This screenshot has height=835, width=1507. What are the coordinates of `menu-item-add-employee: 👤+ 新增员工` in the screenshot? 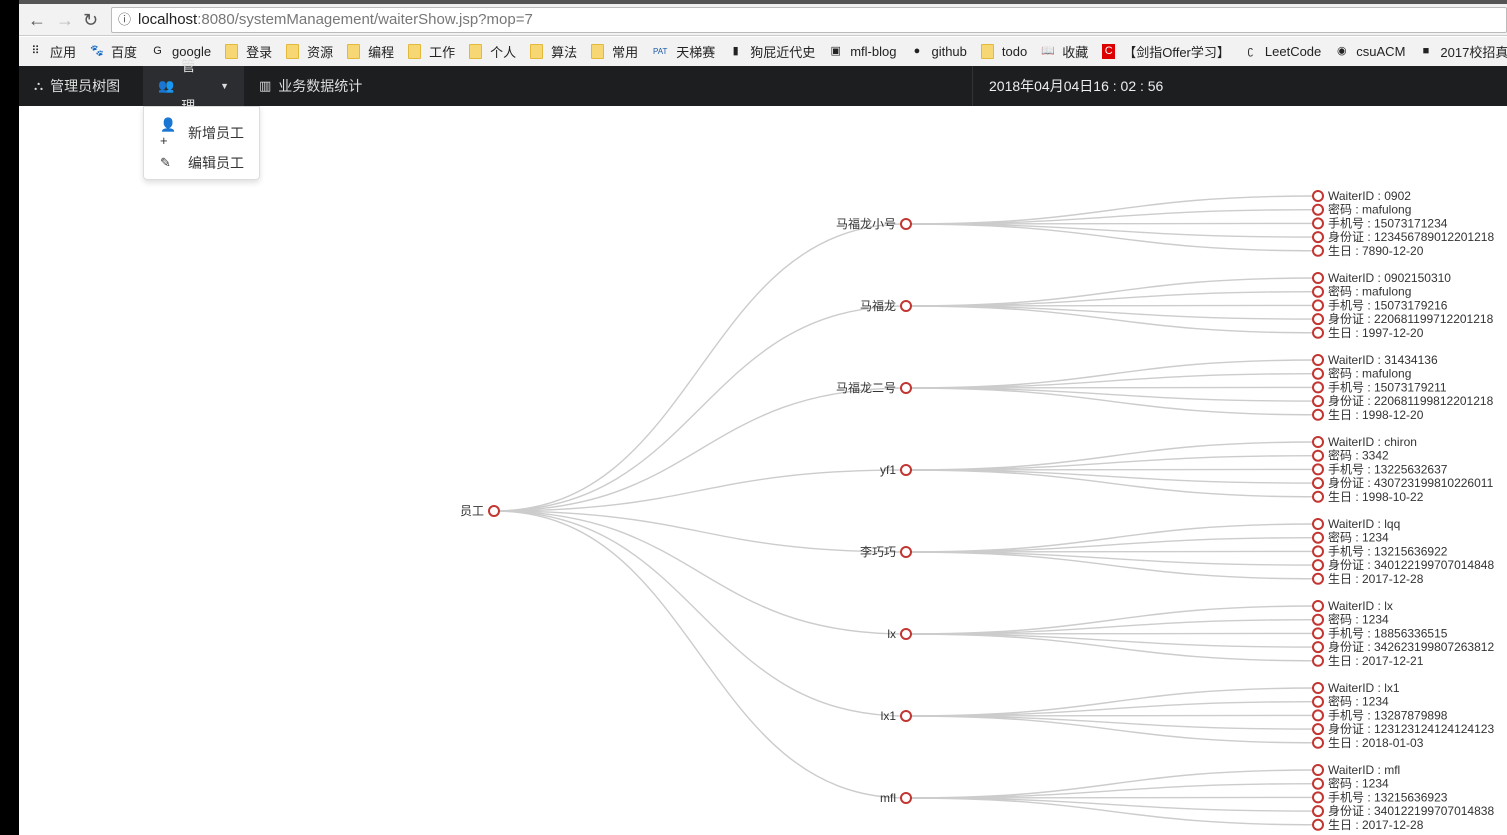 It's located at (202, 132).